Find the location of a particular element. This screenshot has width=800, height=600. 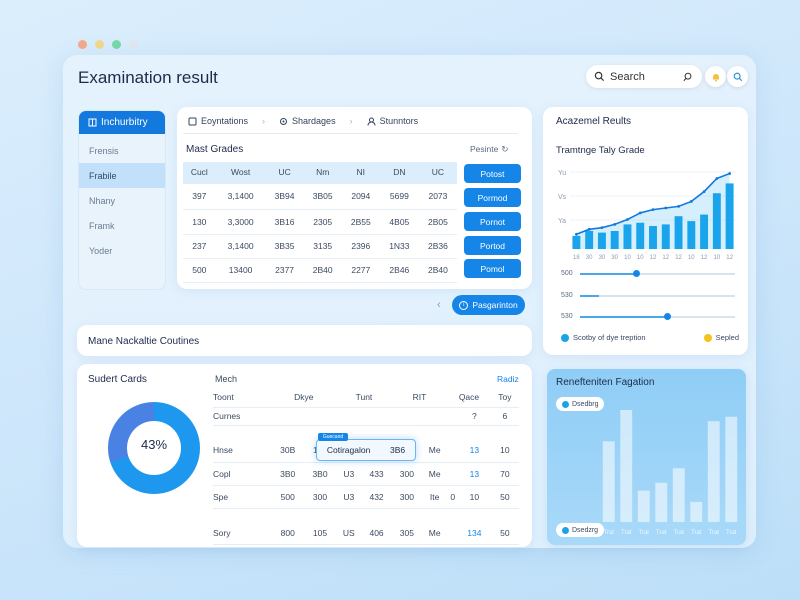

slider-label: 530 is located at coordinates (567, 316).